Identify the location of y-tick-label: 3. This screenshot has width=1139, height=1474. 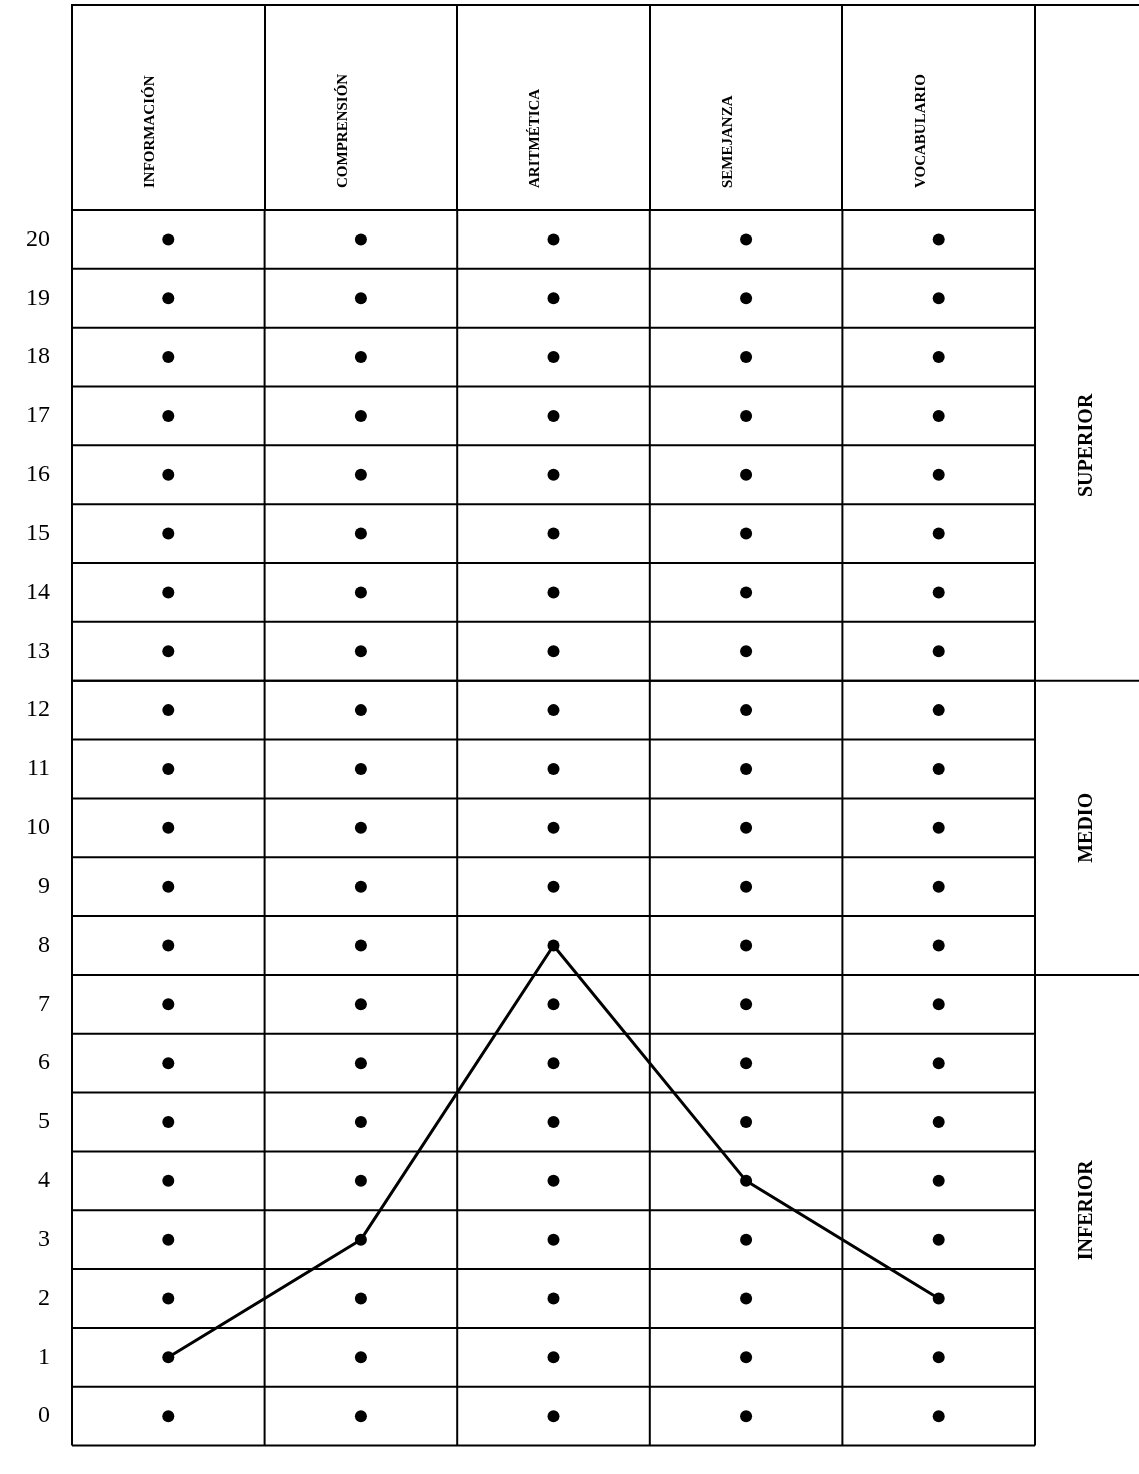
(44, 1237).